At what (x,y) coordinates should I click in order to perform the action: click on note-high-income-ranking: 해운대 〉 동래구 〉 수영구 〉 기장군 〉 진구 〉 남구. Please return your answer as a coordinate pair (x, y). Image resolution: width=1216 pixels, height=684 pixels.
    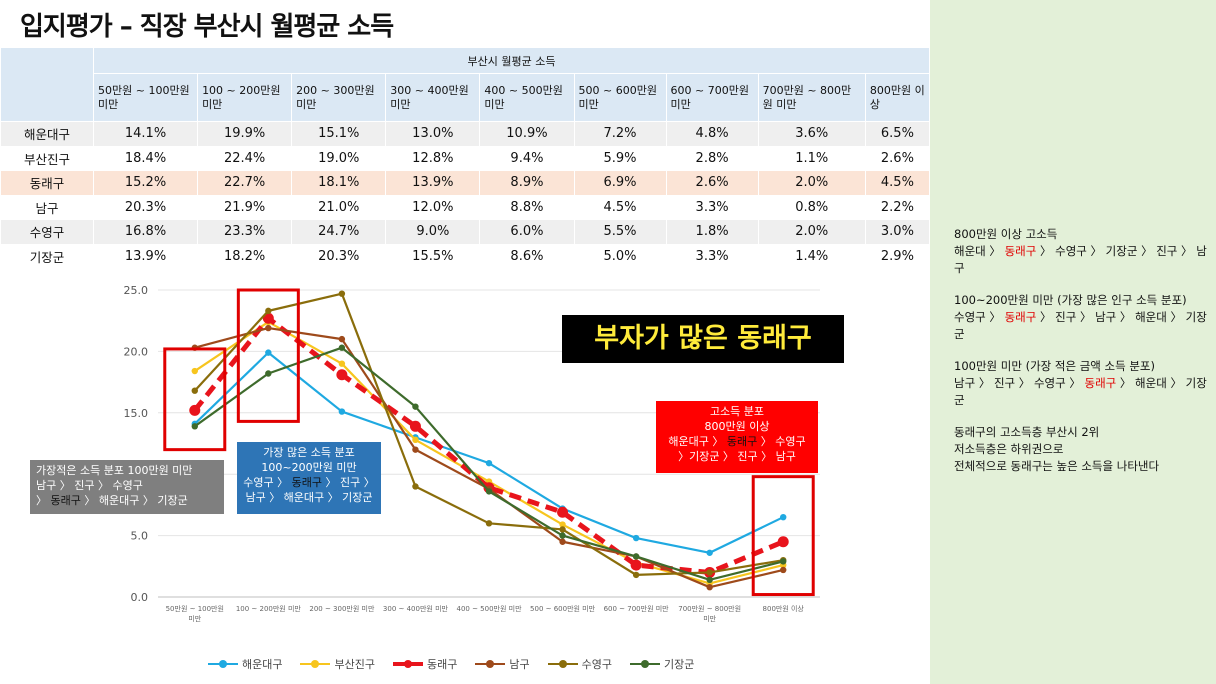
    Looking at the image, I should click on (1083, 260).